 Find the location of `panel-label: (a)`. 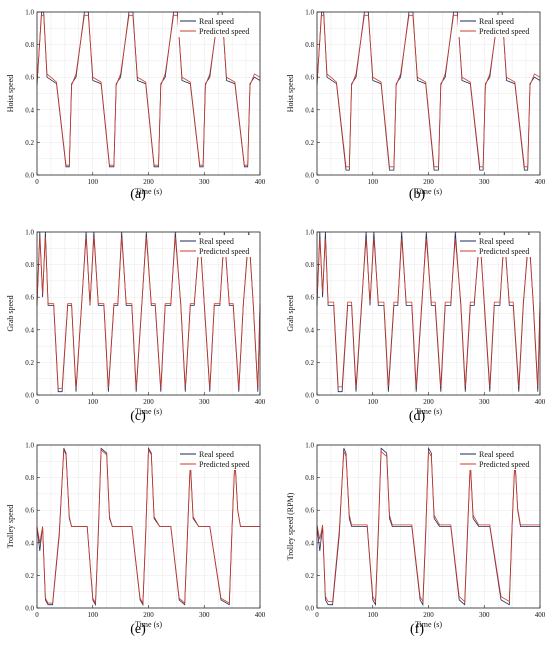

panel-label: (a) is located at coordinates (138, 194).